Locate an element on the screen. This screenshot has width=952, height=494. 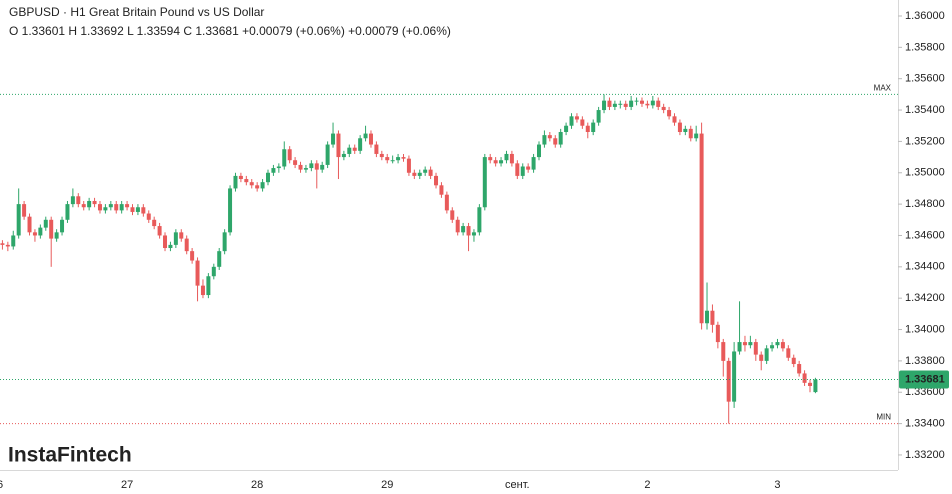
x-tick-label: 28 is located at coordinates (257, 485).